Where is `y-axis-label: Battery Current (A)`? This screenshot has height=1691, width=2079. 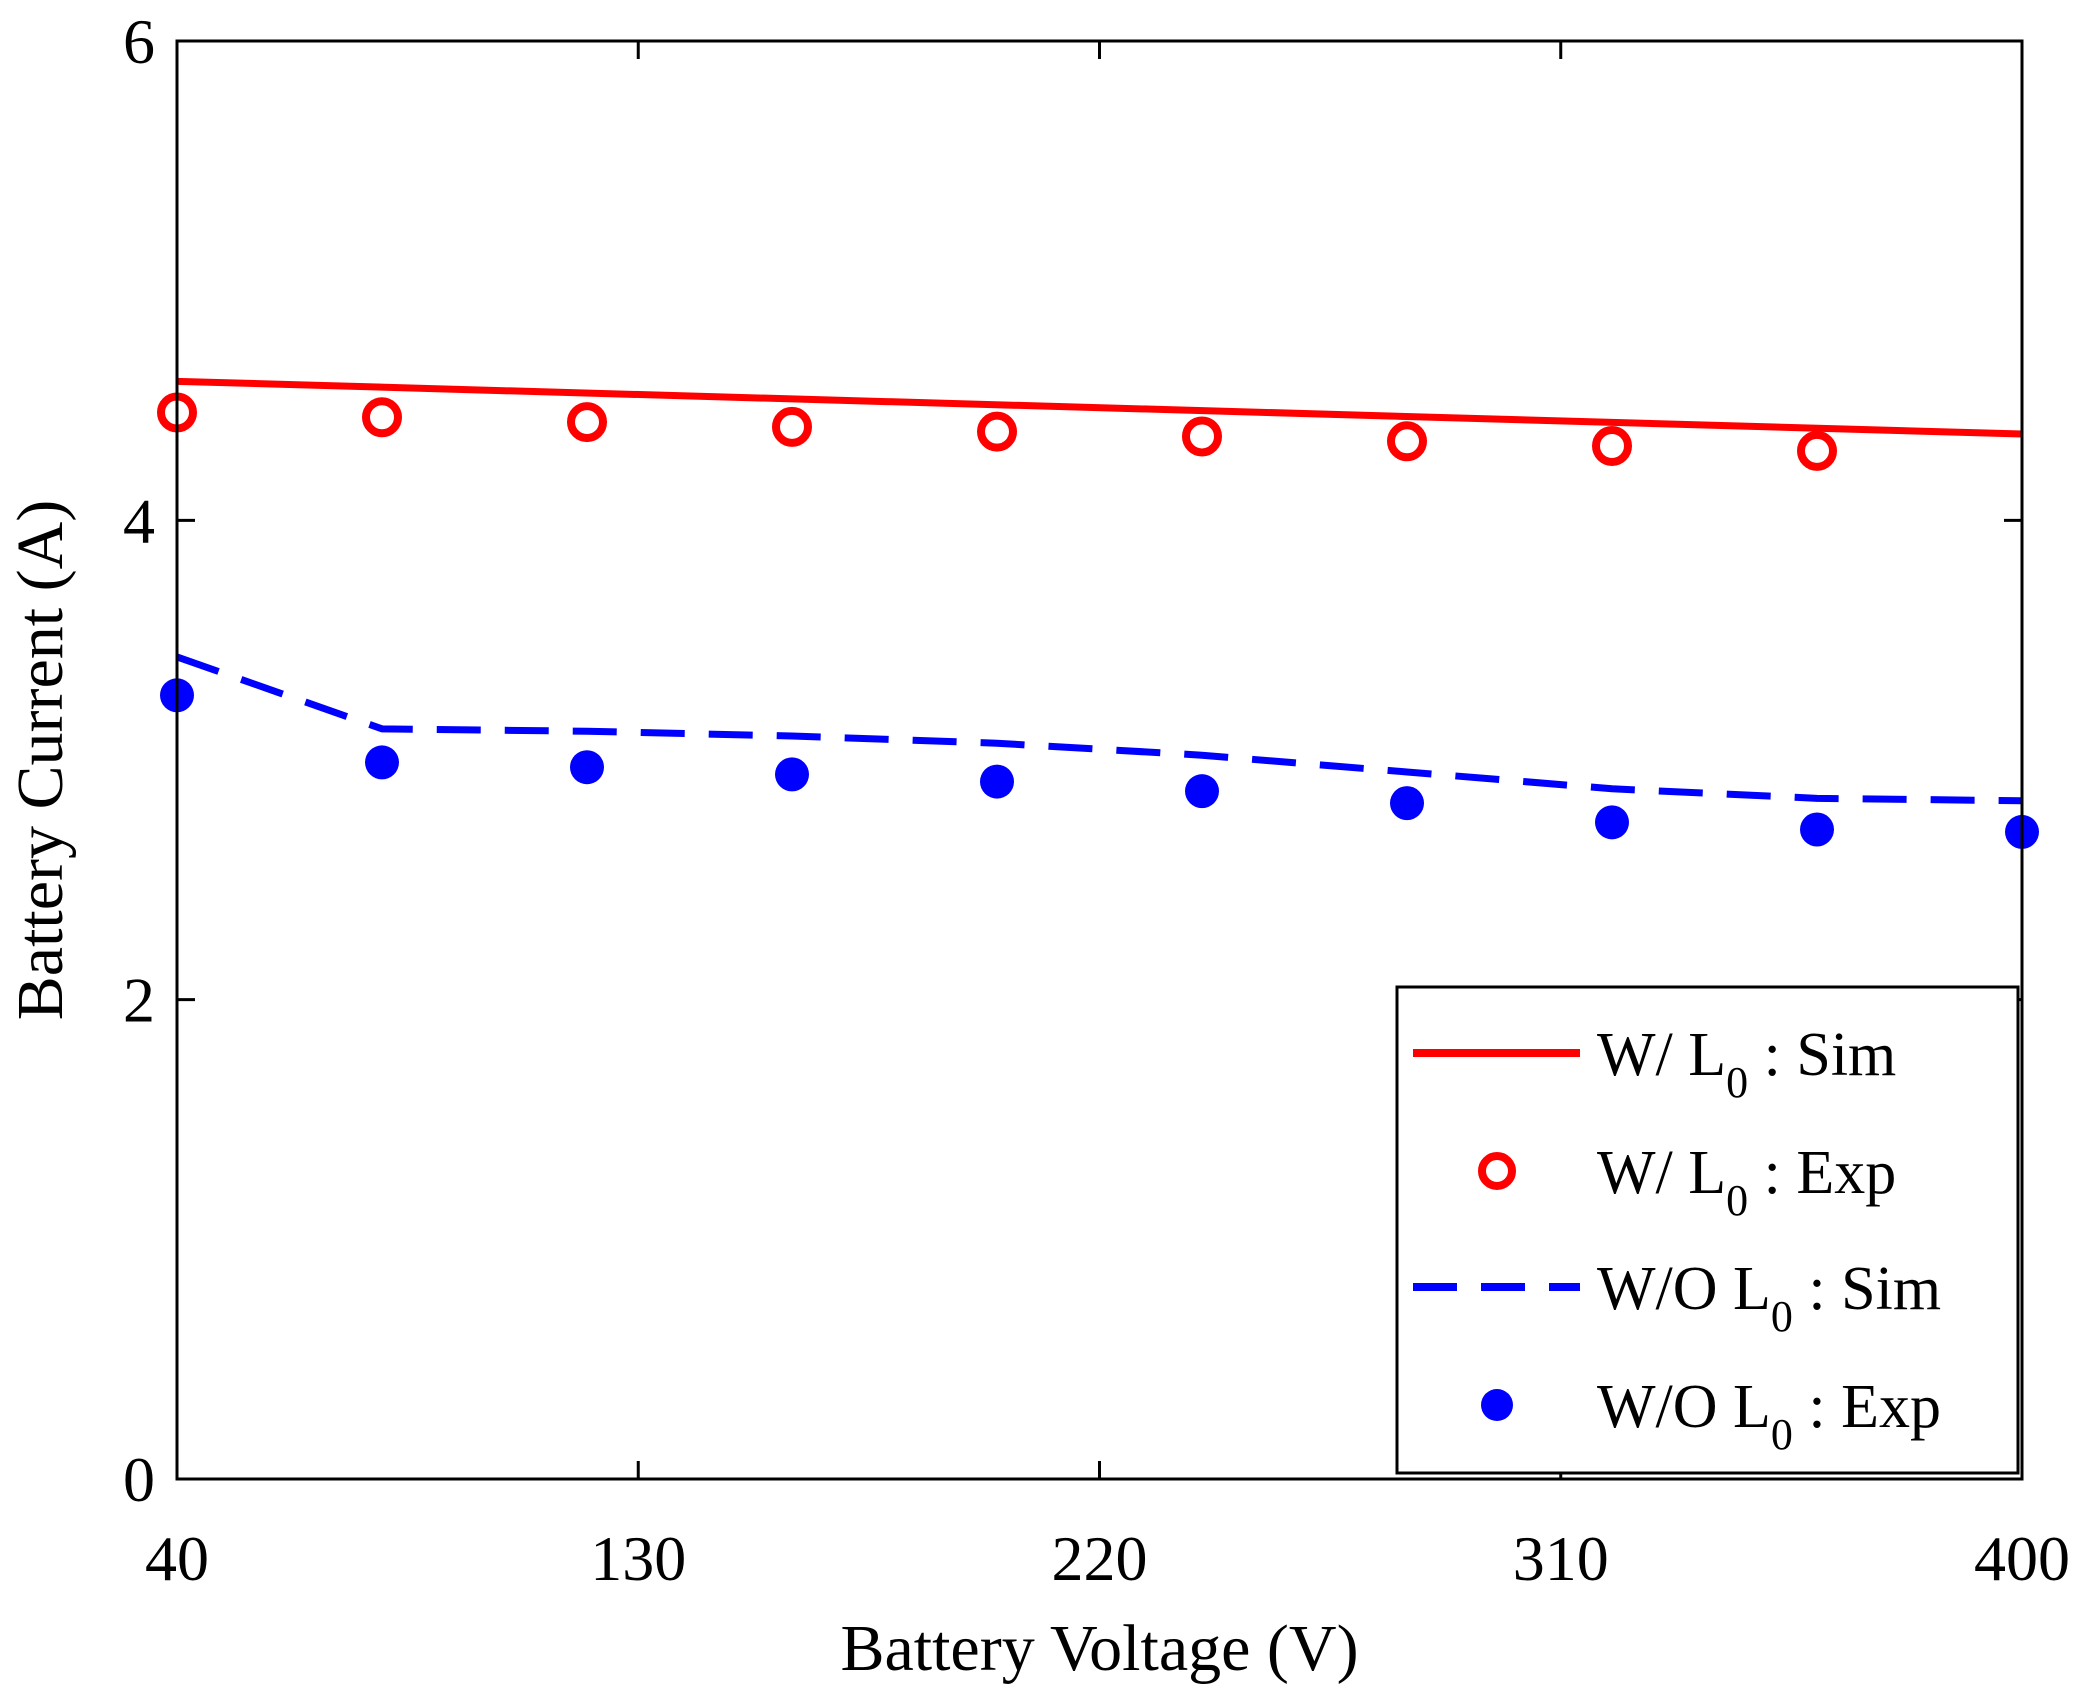
y-axis-label: Battery Current (A) is located at coordinates (40, 760).